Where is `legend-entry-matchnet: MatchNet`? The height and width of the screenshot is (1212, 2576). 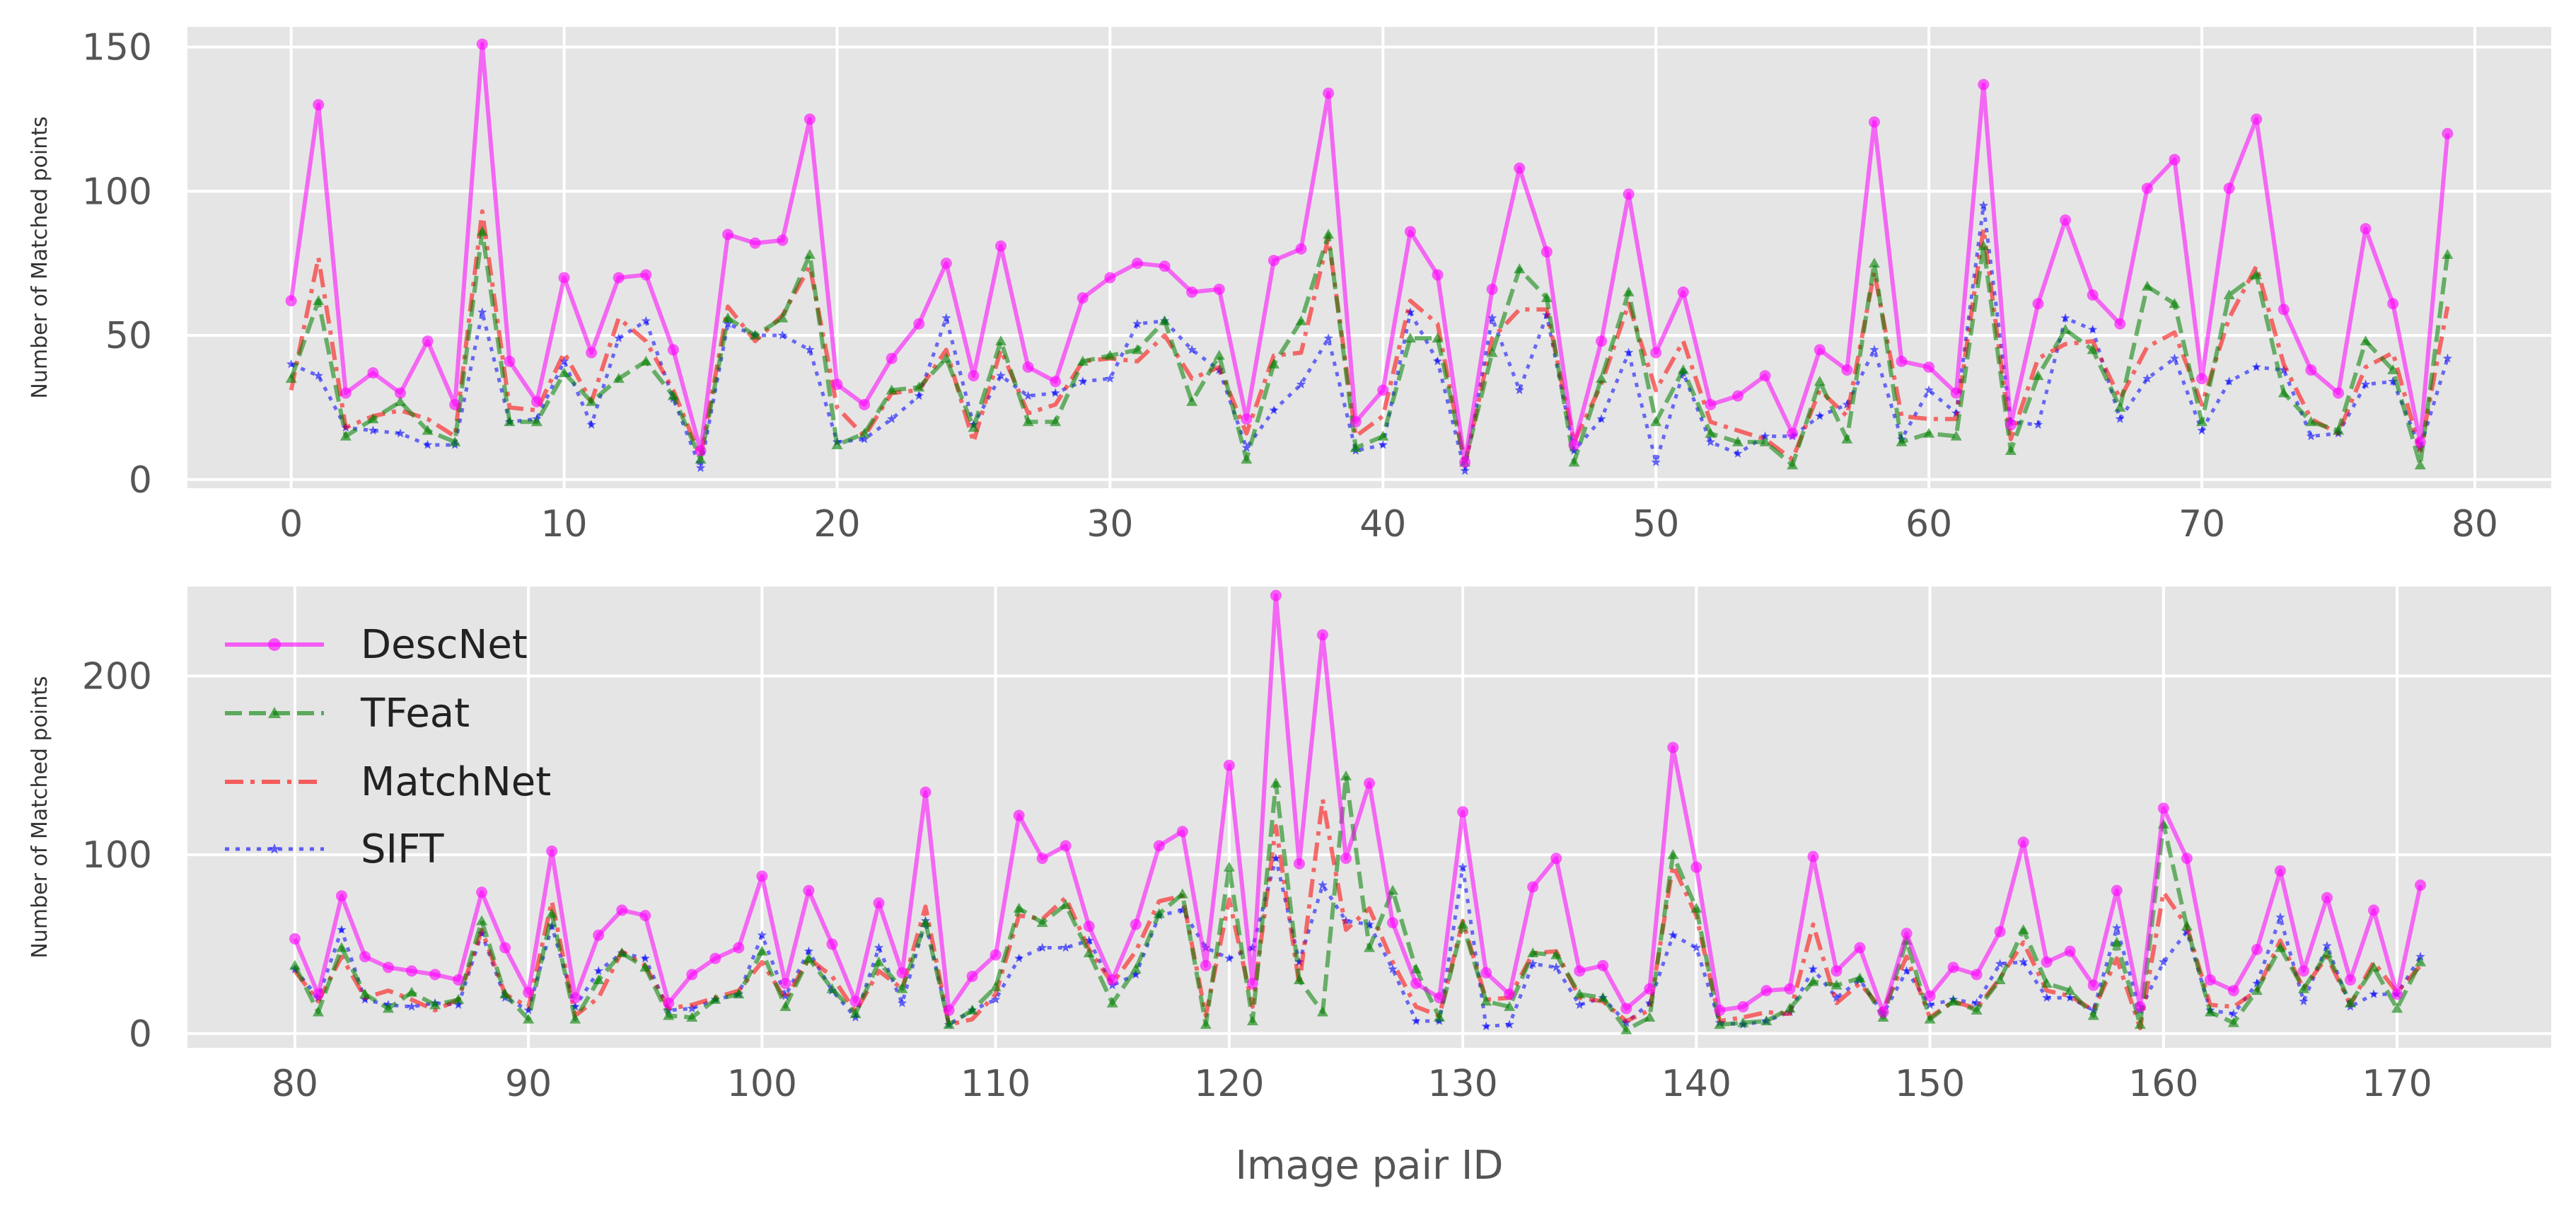
legend-entry-matchnet: MatchNet is located at coordinates (388, 782).